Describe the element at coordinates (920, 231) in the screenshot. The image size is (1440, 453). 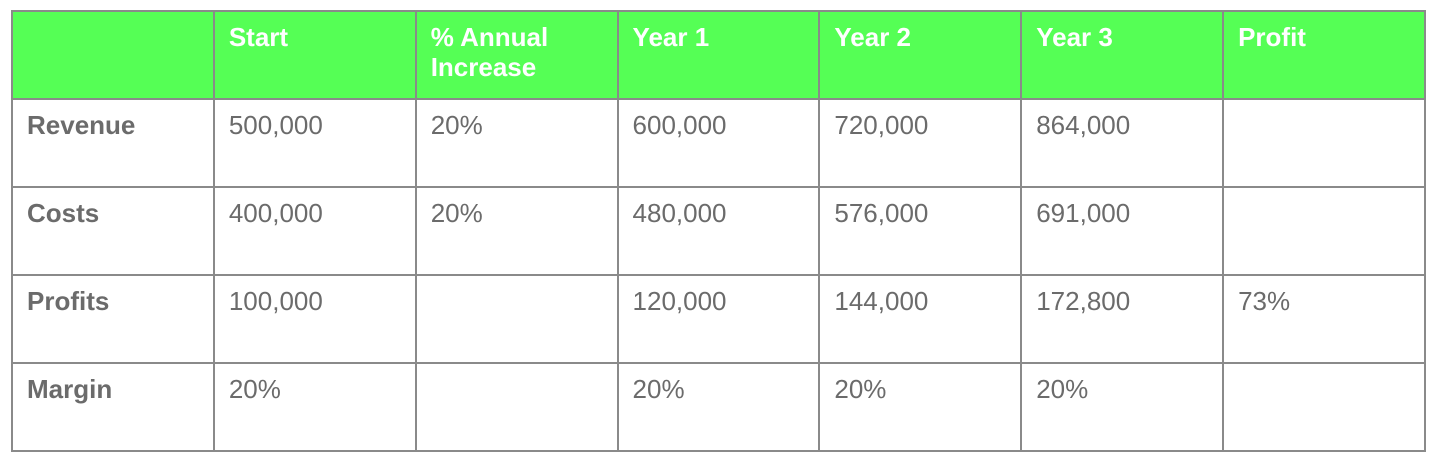
I see `table-cell: 576,000` at that location.